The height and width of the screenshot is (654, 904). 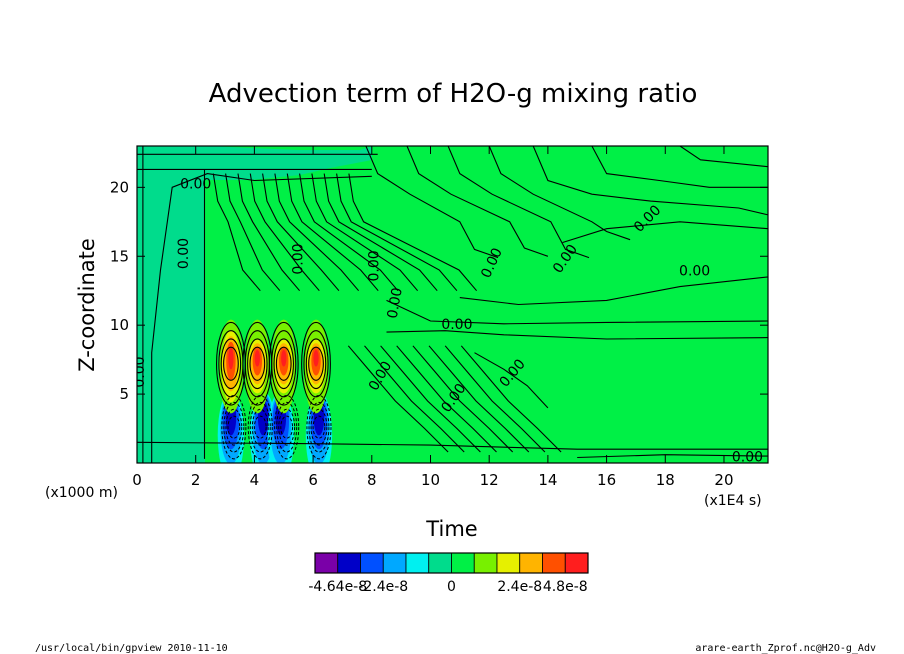 I want to click on footer-left: /usr/local/bin/gpview 2010-11-10, so click(x=131, y=648).